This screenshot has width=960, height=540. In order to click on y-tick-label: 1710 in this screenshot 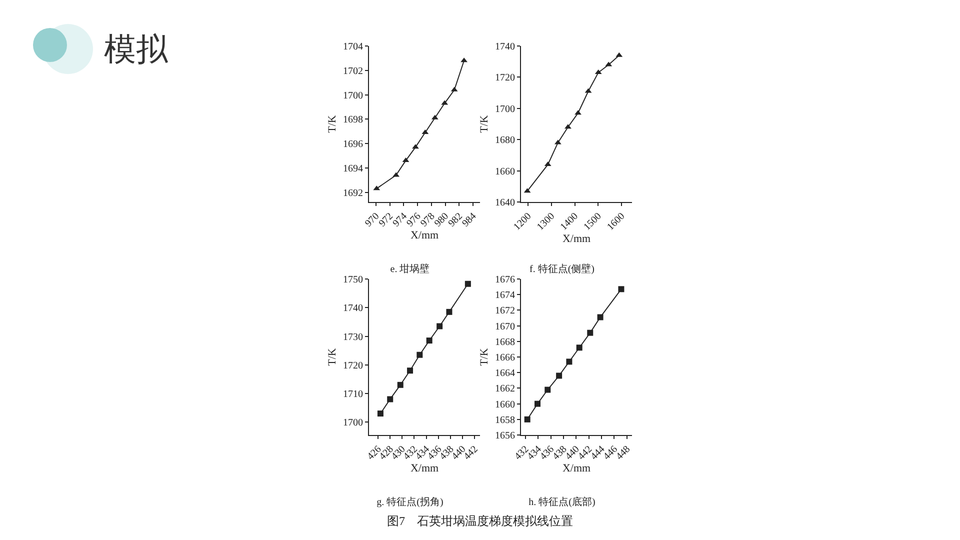, I will do `click(353, 394)`.